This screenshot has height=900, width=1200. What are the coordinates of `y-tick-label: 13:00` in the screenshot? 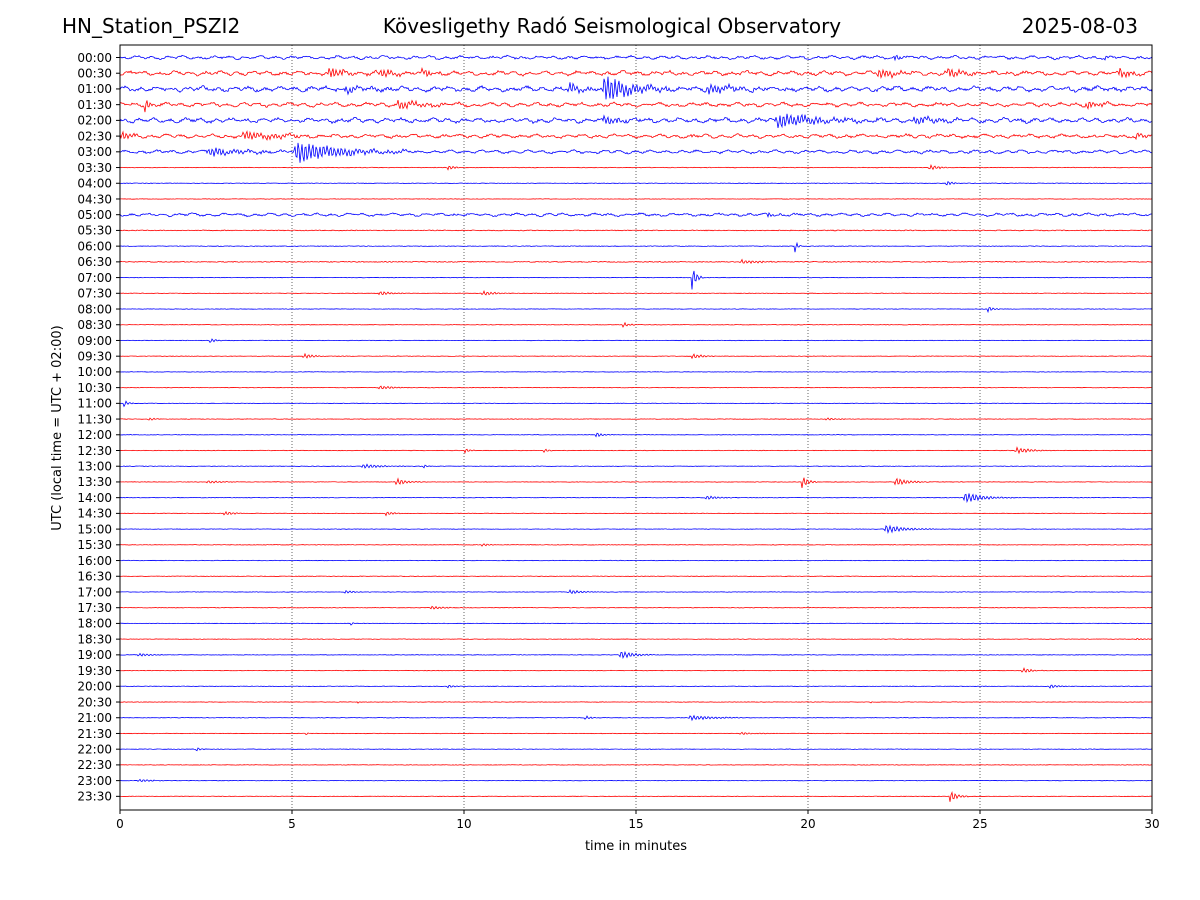 It's located at (94, 467).